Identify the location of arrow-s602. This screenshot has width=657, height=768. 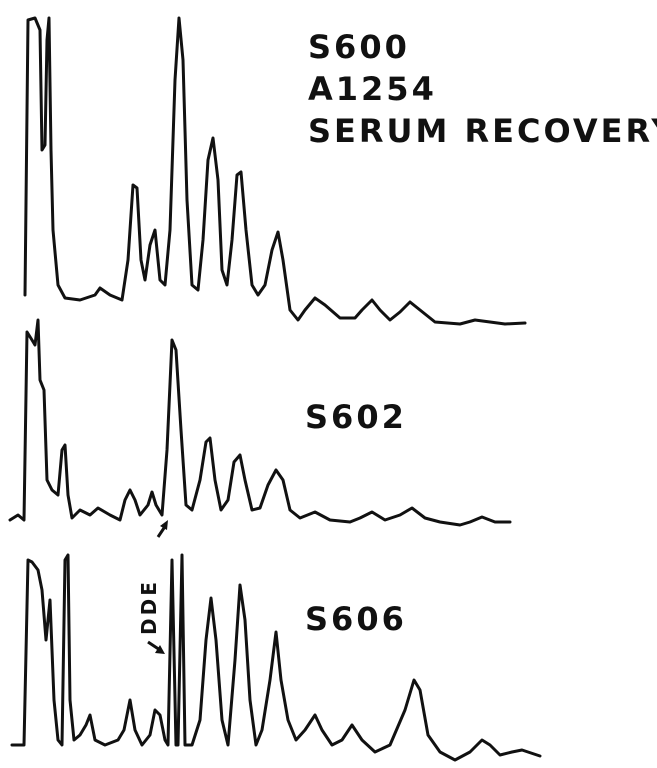
(162, 529).